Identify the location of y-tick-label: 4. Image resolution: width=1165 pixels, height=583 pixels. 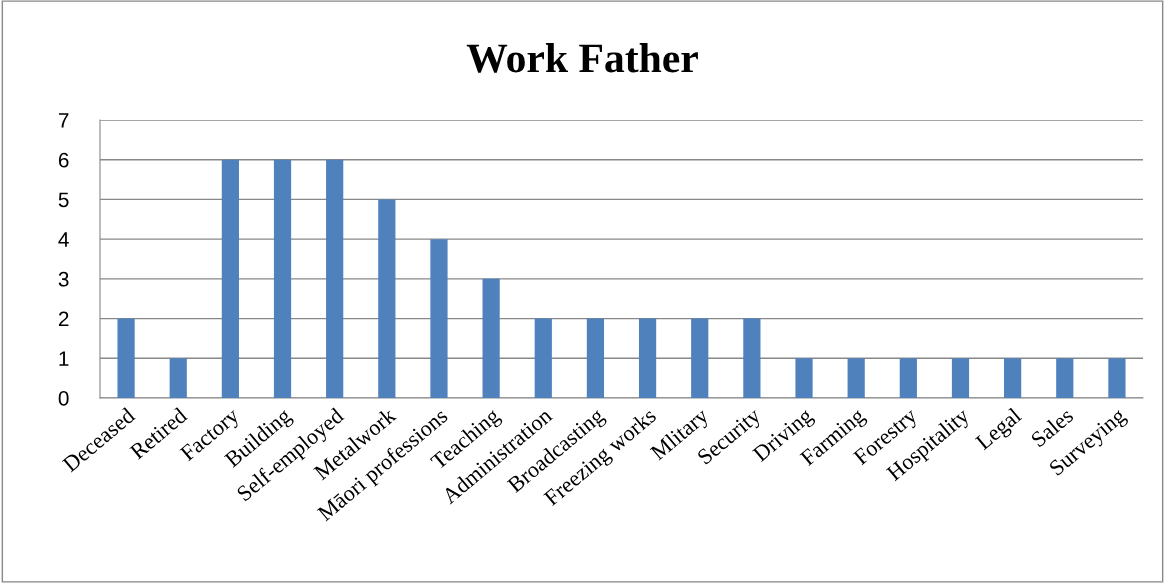
(63, 239).